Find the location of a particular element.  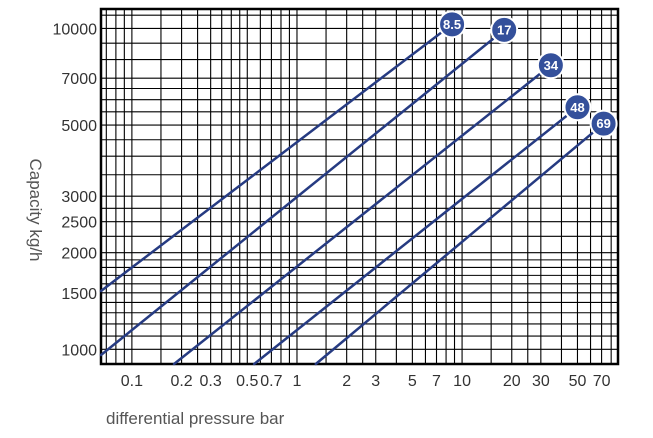

x-tick-label: 10 is located at coordinates (462, 381).